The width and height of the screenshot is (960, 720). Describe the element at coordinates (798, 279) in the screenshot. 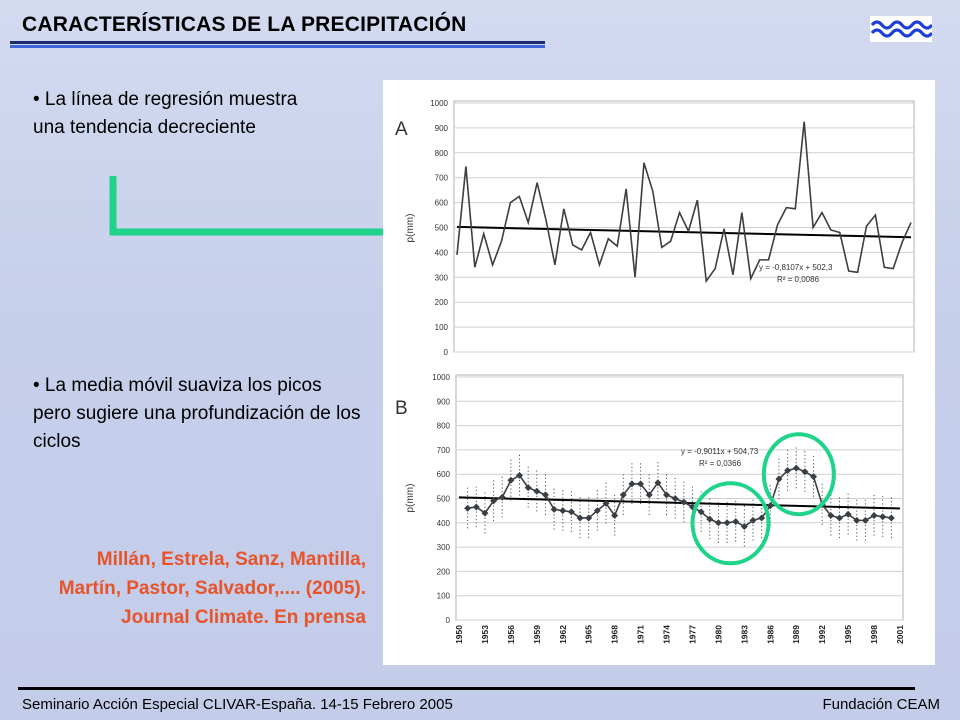

I see `r-squared-label: R² = 0,0086` at that location.